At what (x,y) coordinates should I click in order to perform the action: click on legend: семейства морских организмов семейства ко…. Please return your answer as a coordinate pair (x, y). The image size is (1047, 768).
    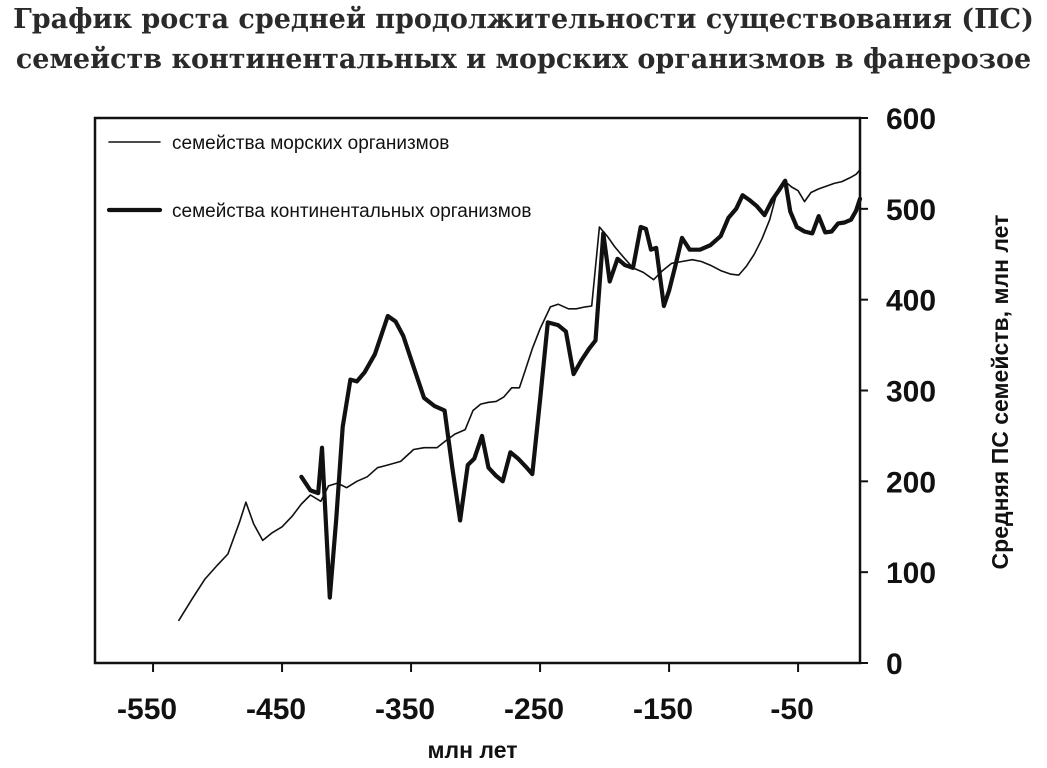
    Looking at the image, I should click on (318, 177).